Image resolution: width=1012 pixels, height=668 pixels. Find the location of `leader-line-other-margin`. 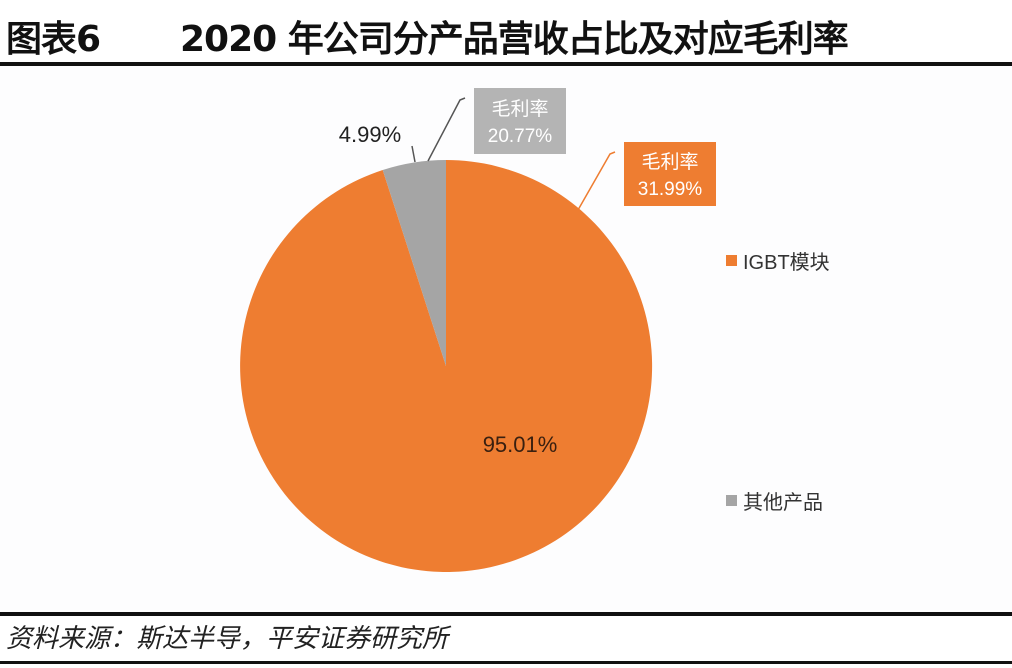

leader-line-other-margin is located at coordinates (446, 129).